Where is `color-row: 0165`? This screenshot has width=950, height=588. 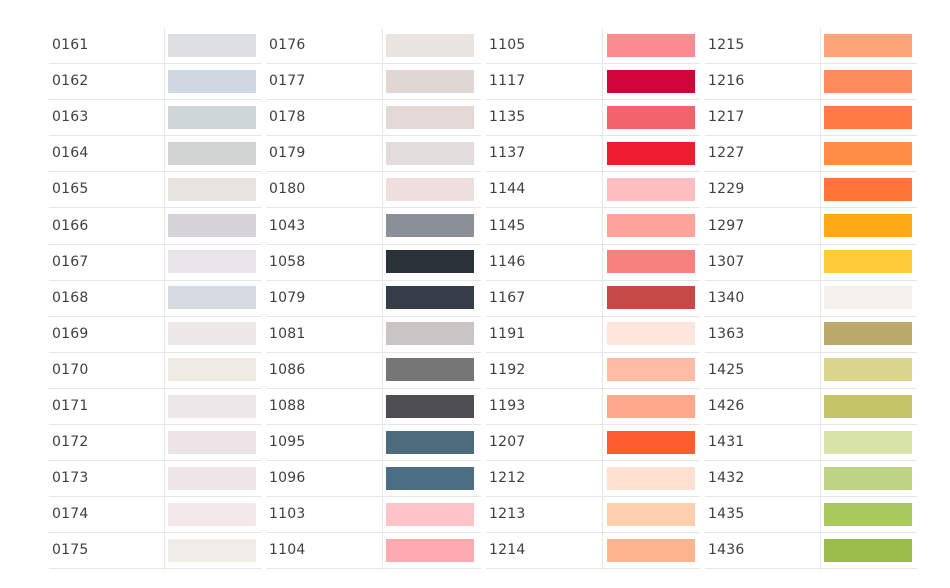
color-row: 0165 is located at coordinates (155, 190).